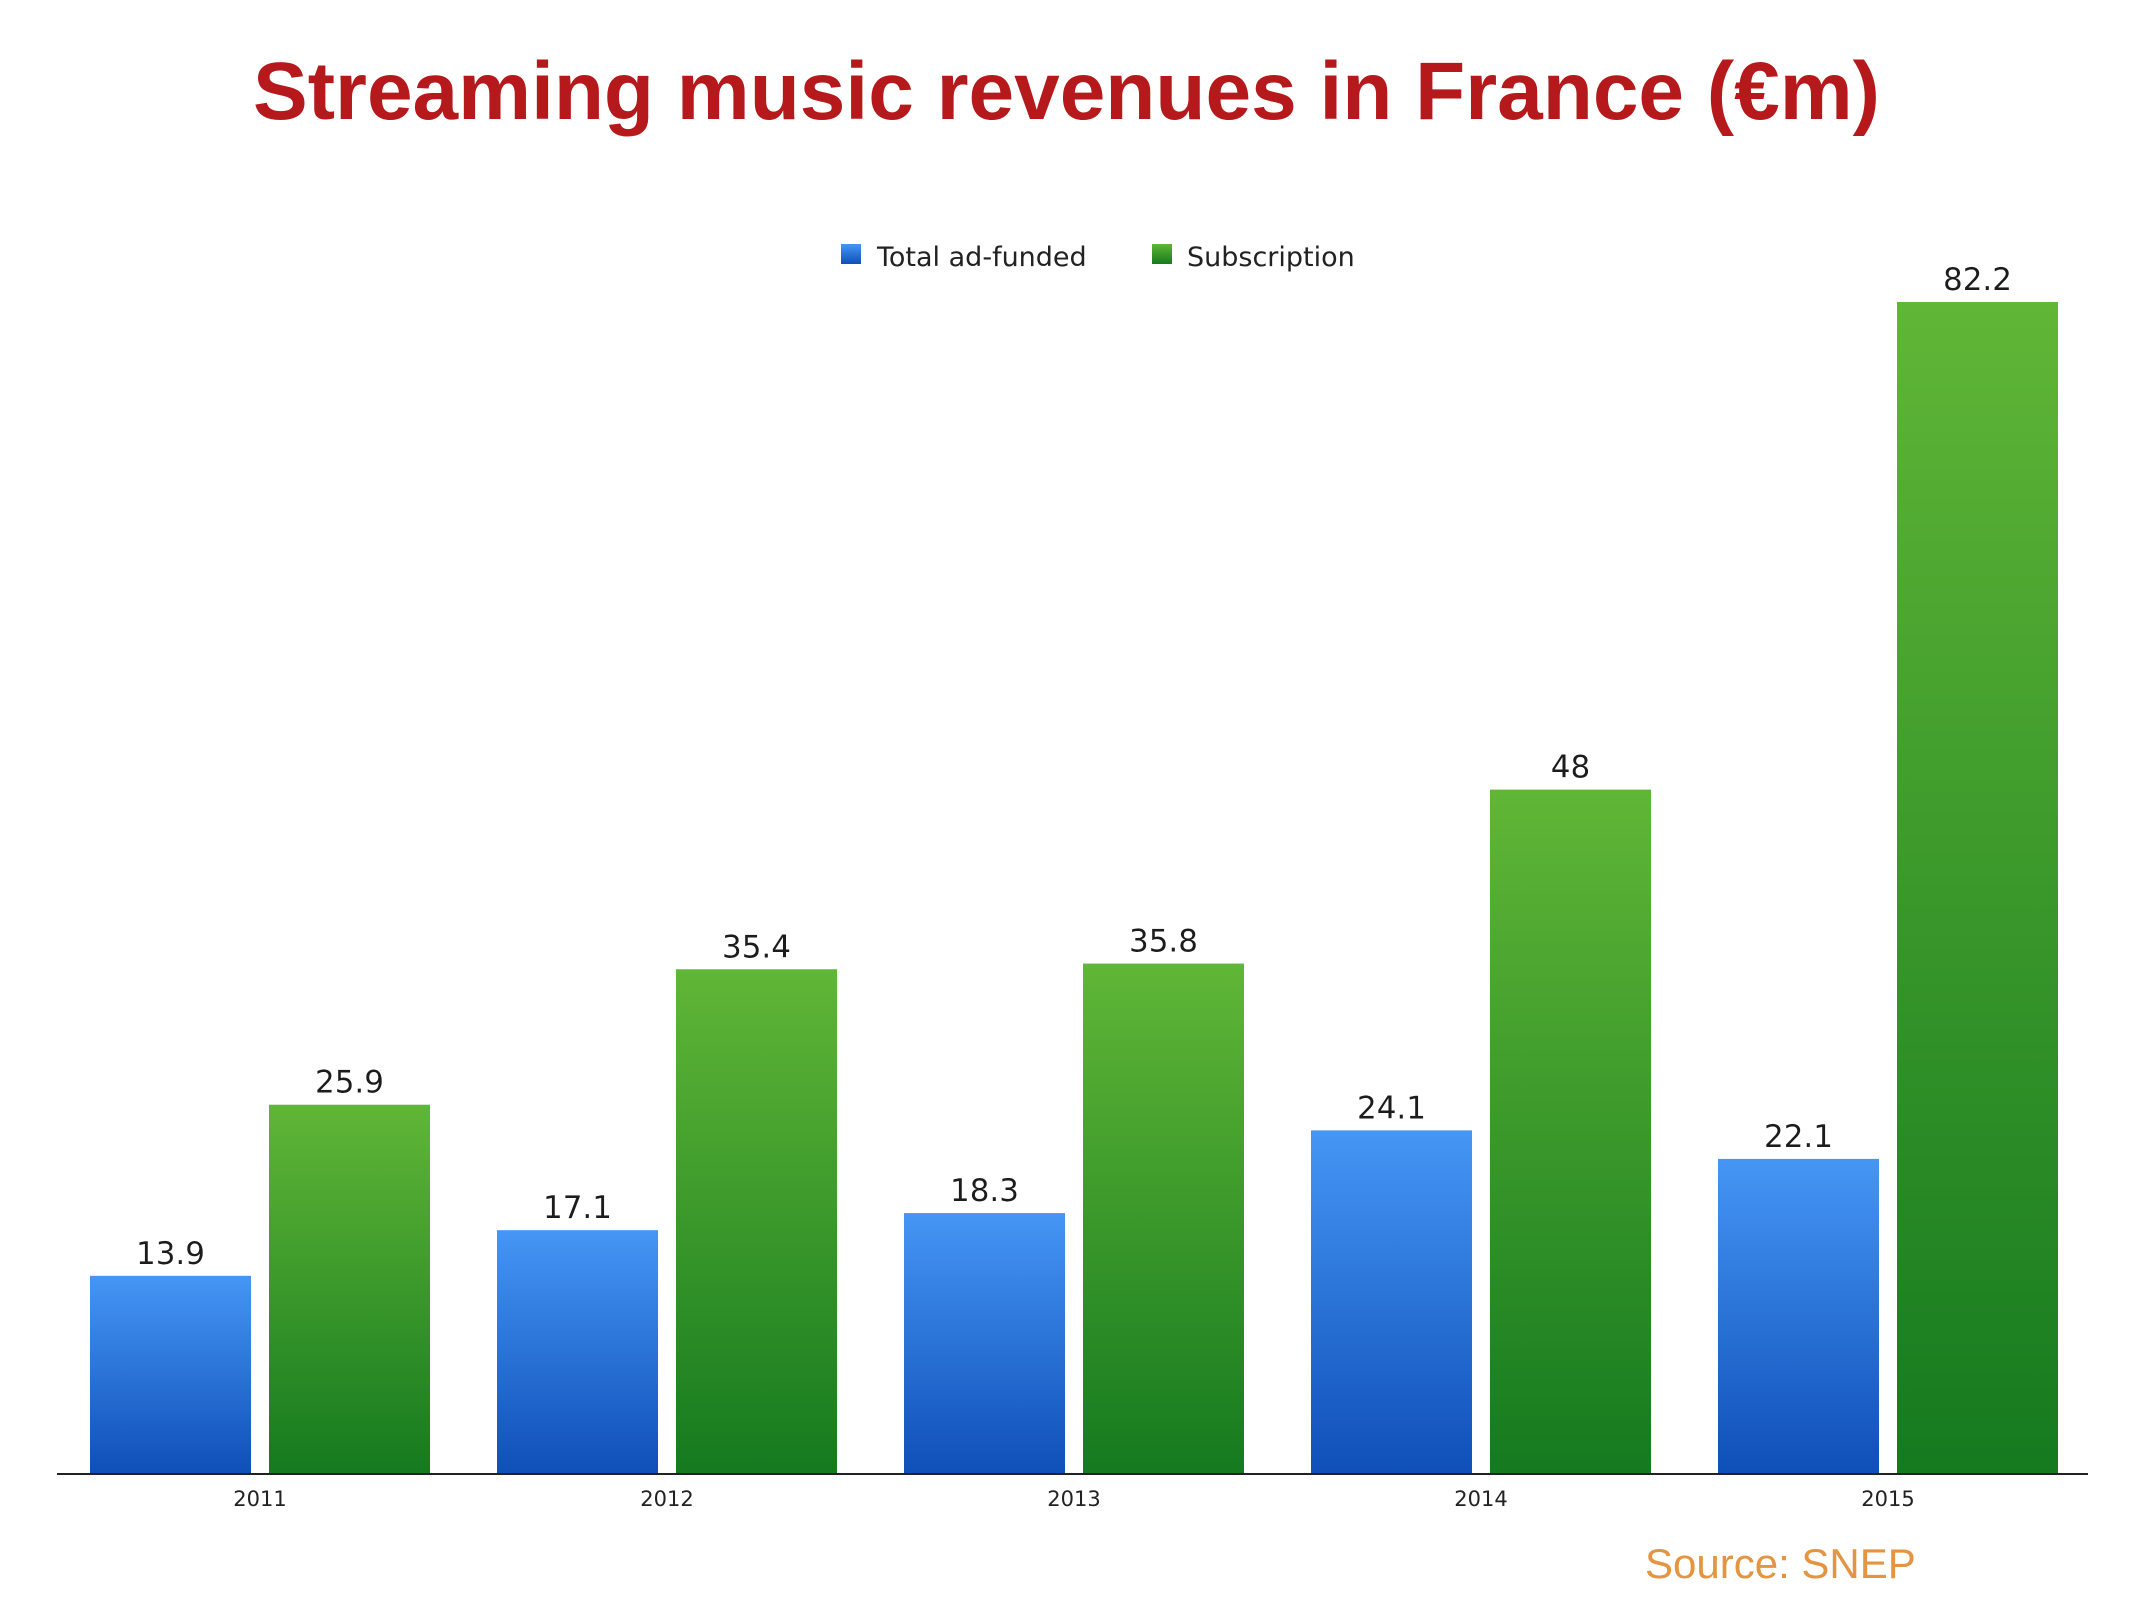  What do you see at coordinates (577, 1208) in the screenshot?
I see `data-label-ad-funded-2012: 17.1` at bounding box center [577, 1208].